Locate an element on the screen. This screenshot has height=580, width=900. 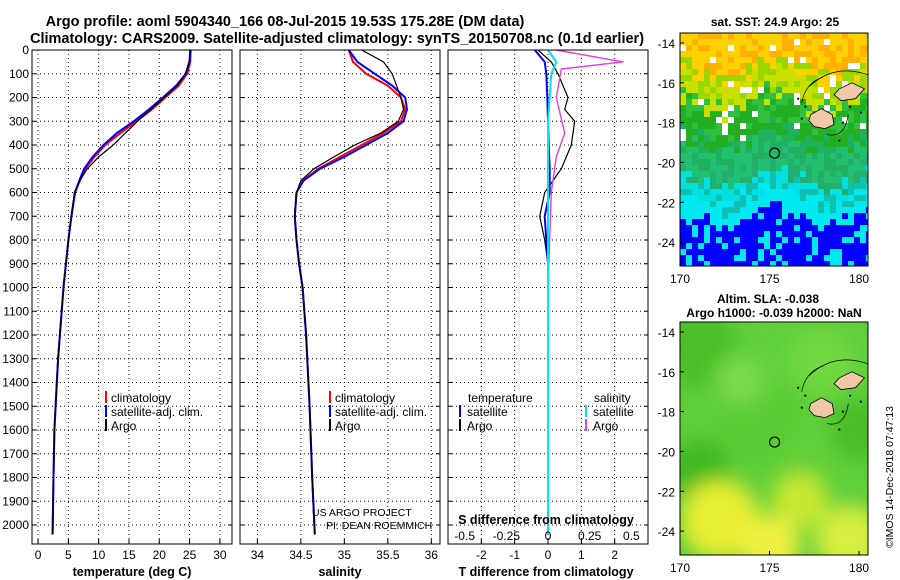
x-tick-label: 34 is located at coordinates (258, 555).